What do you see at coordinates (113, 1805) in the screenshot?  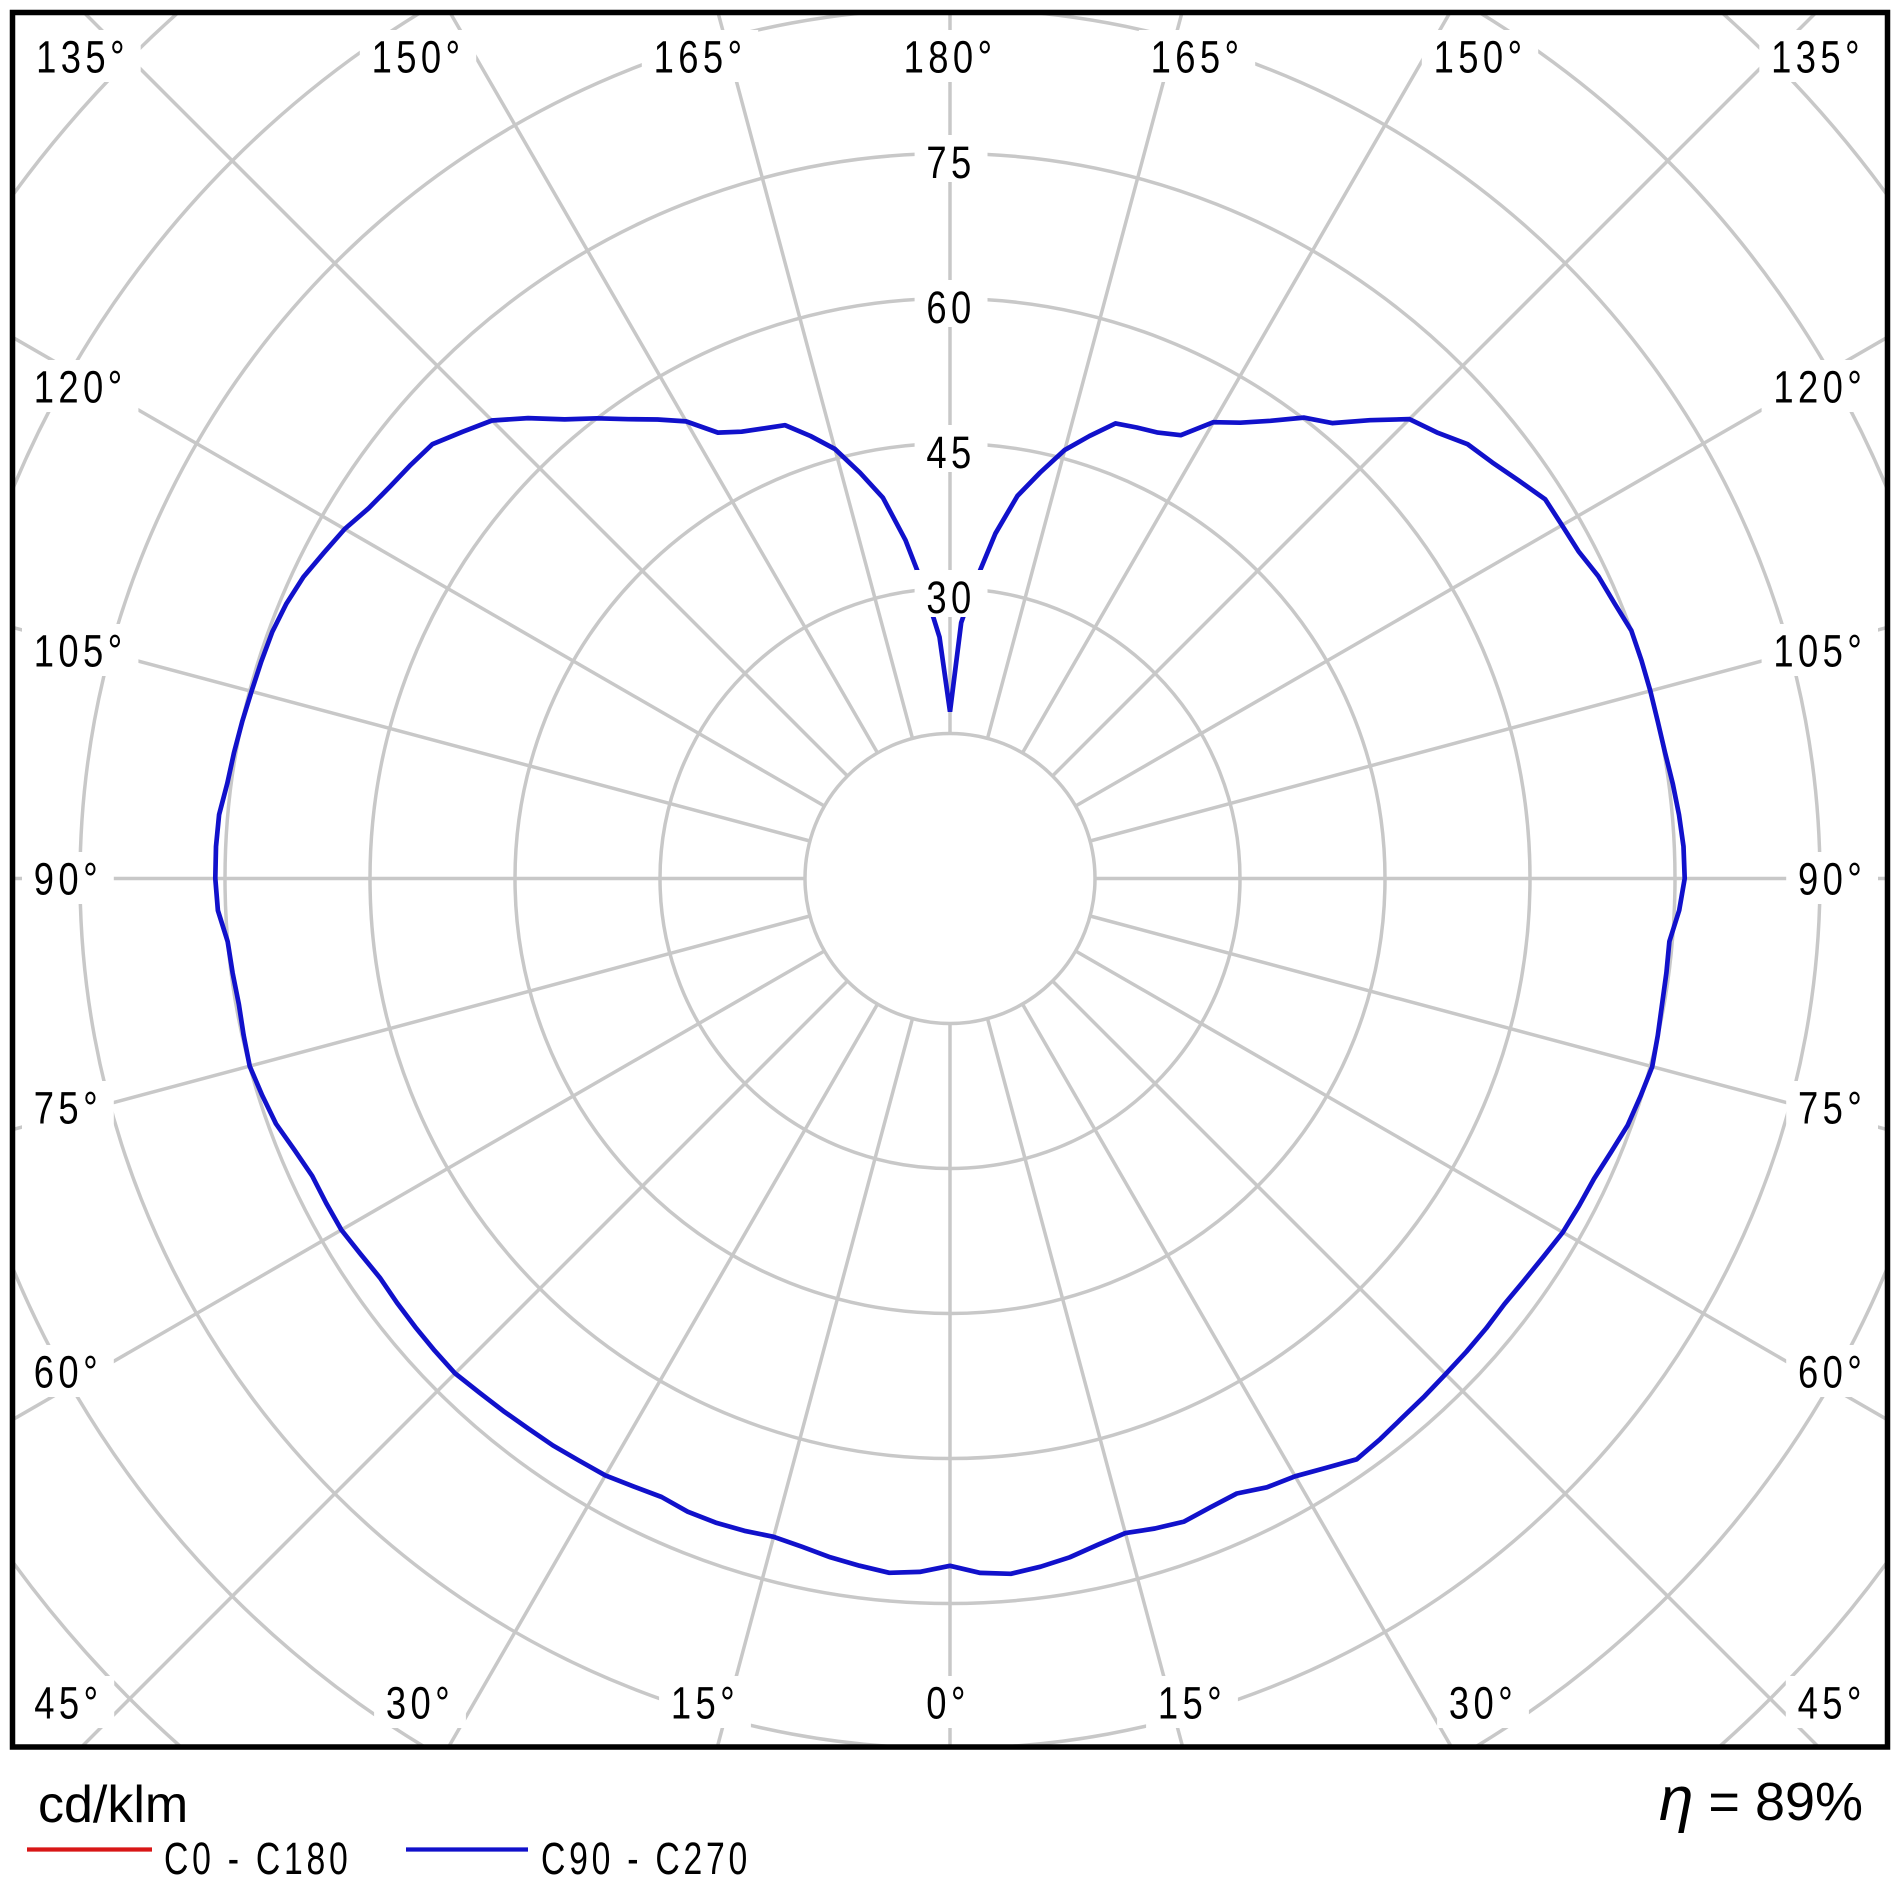 I see `svg-text: cd/klm` at bounding box center [113, 1805].